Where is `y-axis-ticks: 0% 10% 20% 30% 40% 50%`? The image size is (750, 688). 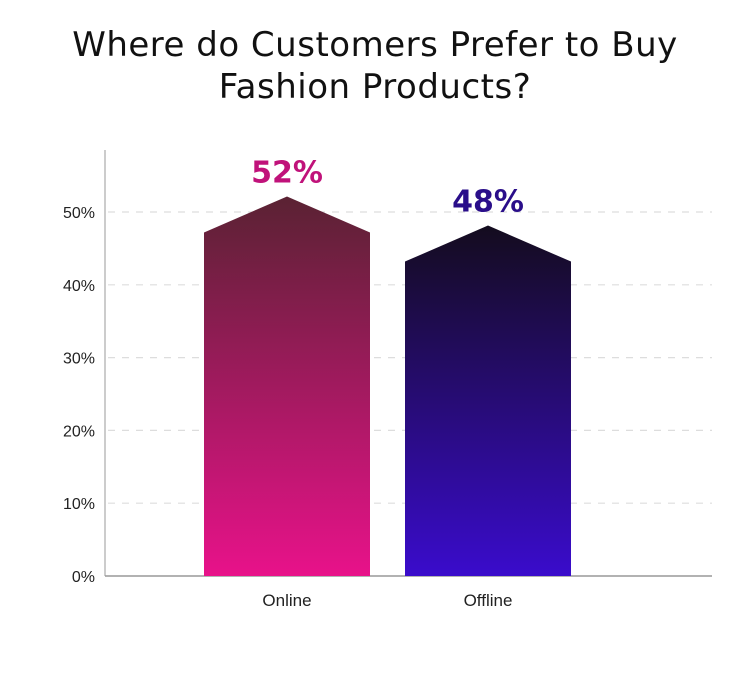
y-axis-ticks: 0% 10% 20% 30% 40% 50% is located at coordinates (79, 395).